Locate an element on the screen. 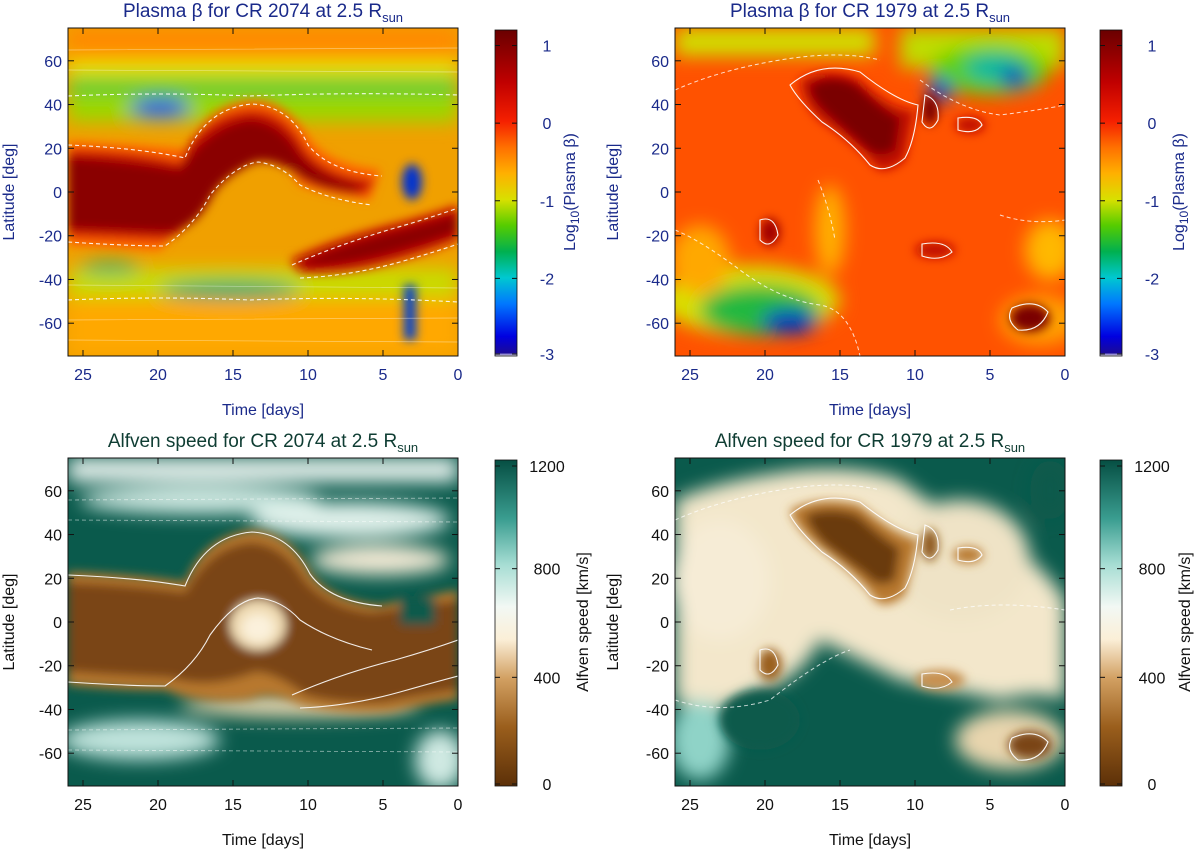 Image resolution: width=1200 pixels, height=855 pixels. heatmap-alfven-cr1979 is located at coordinates (870, 622).